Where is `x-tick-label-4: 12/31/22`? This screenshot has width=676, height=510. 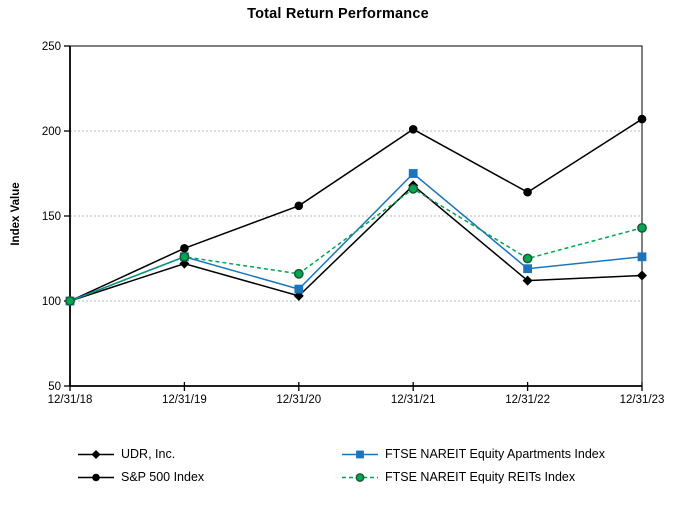 x-tick-label-4: 12/31/22 is located at coordinates (527, 400).